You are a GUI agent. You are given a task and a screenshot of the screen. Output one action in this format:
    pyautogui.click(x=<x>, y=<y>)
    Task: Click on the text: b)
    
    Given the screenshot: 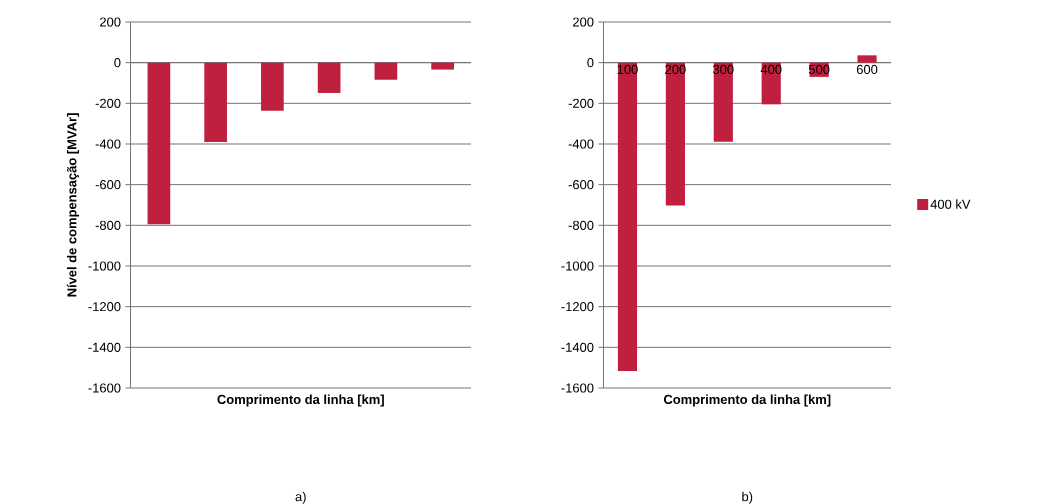 What is the action you would take?
    pyautogui.click(x=747, y=497)
    